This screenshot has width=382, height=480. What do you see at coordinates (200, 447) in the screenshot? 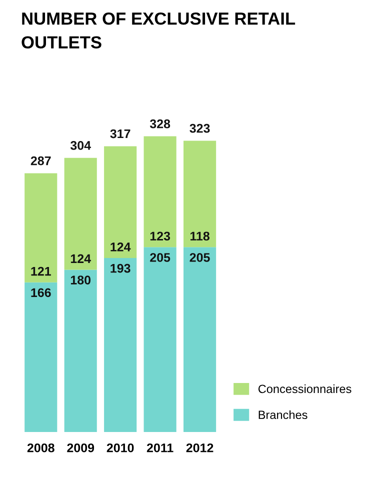
I see `x-tick-label: 2012` at bounding box center [200, 447].